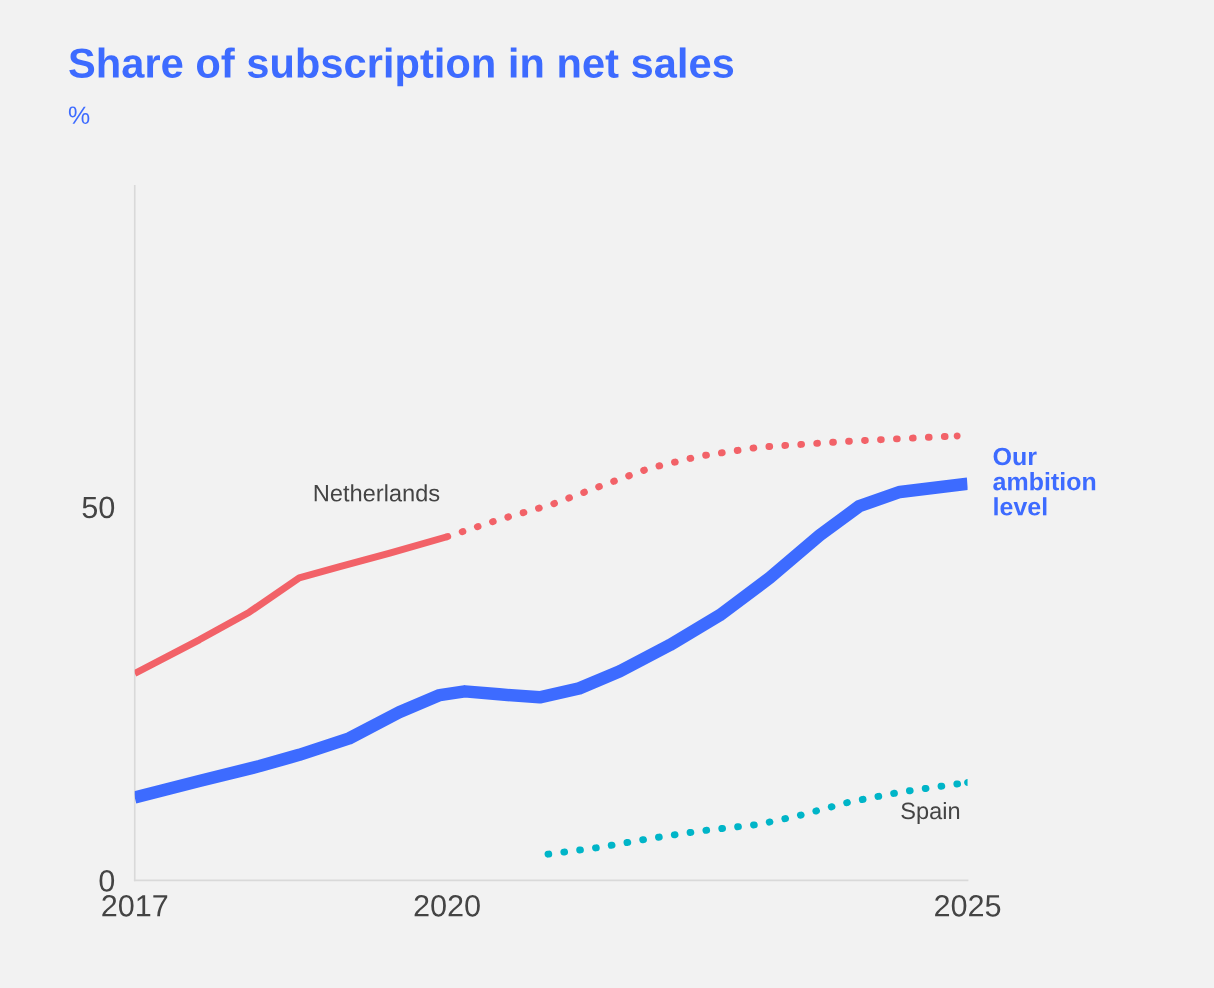 This screenshot has height=988, width=1214. I want to click on y-tick-label: 50, so click(98, 507).